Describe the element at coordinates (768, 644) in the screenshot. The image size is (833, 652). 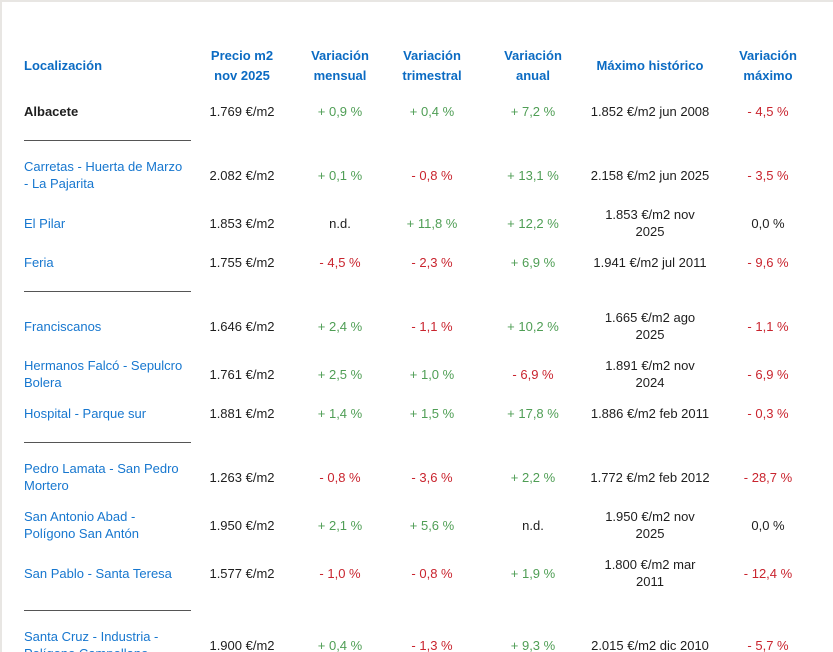
I see `max-variation-cell: - 5,7 %` at that location.